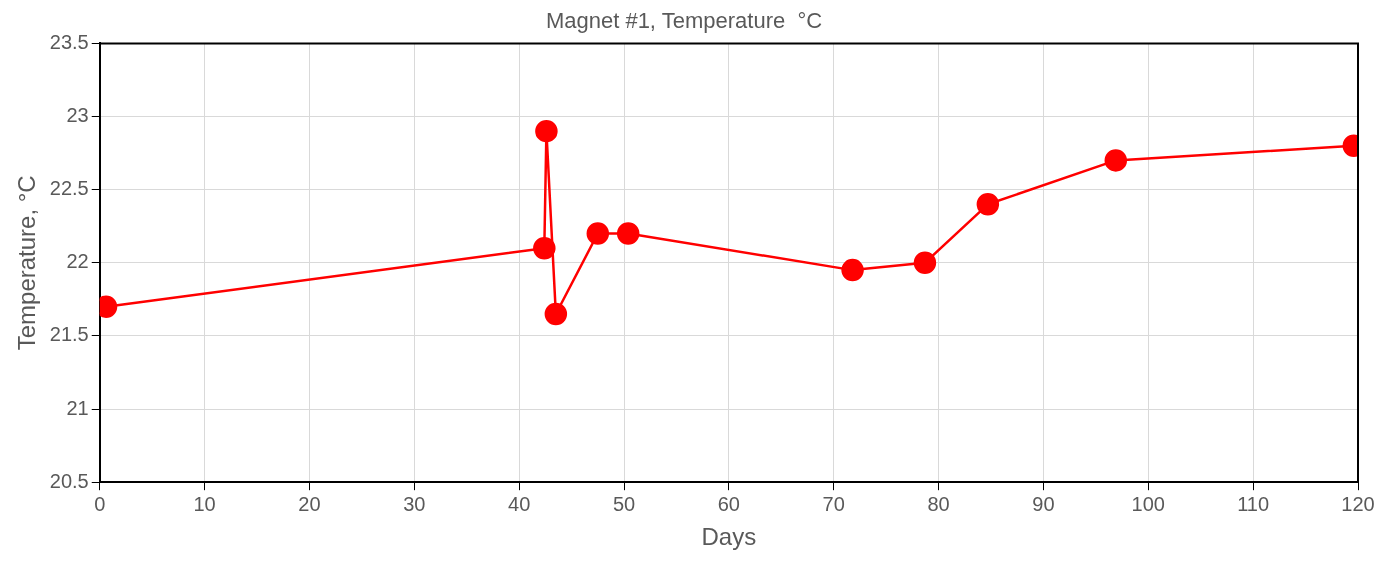  Describe the element at coordinates (77, 407) in the screenshot. I see `y-tick-label: 21` at that location.